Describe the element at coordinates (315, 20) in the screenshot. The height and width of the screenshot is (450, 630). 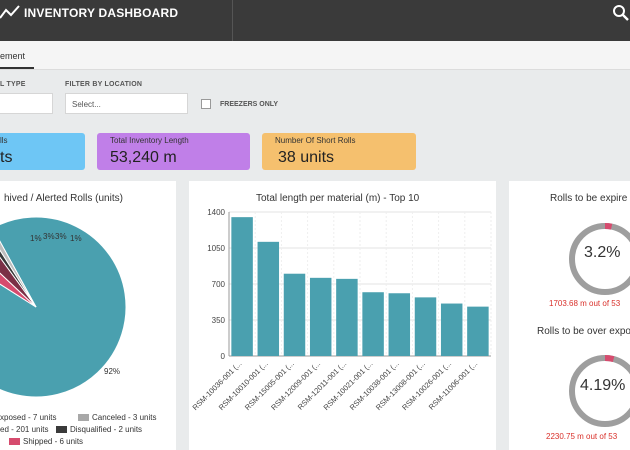
I see `top-bar: INVENTORY DASHBOARD` at that location.